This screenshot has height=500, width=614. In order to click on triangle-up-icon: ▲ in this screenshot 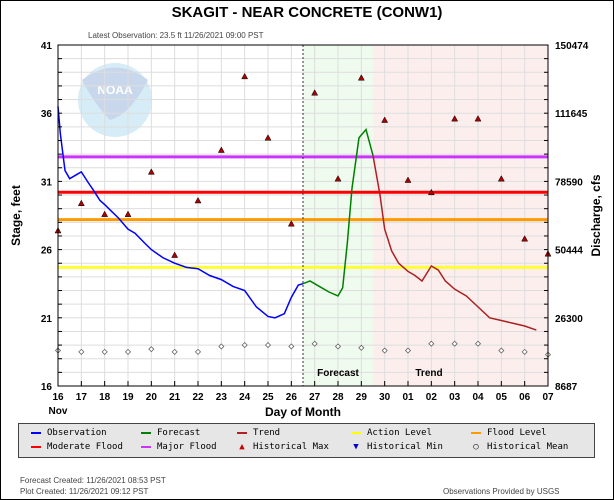, I will do `click(242, 447)`.